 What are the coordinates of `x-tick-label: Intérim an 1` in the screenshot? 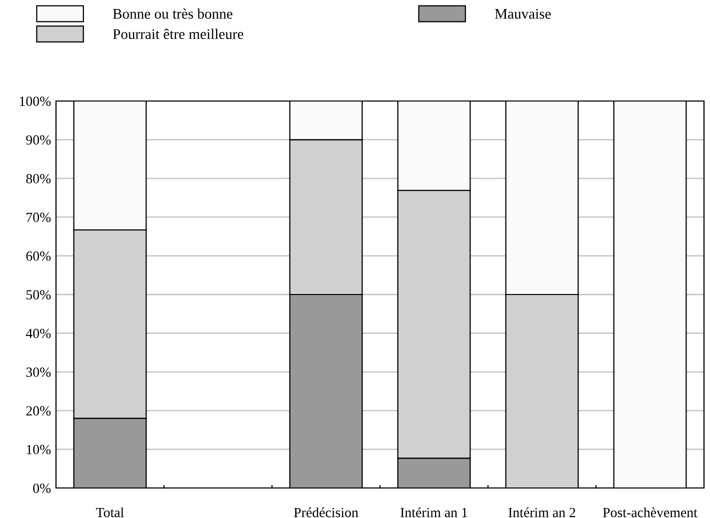 It's located at (434, 512).